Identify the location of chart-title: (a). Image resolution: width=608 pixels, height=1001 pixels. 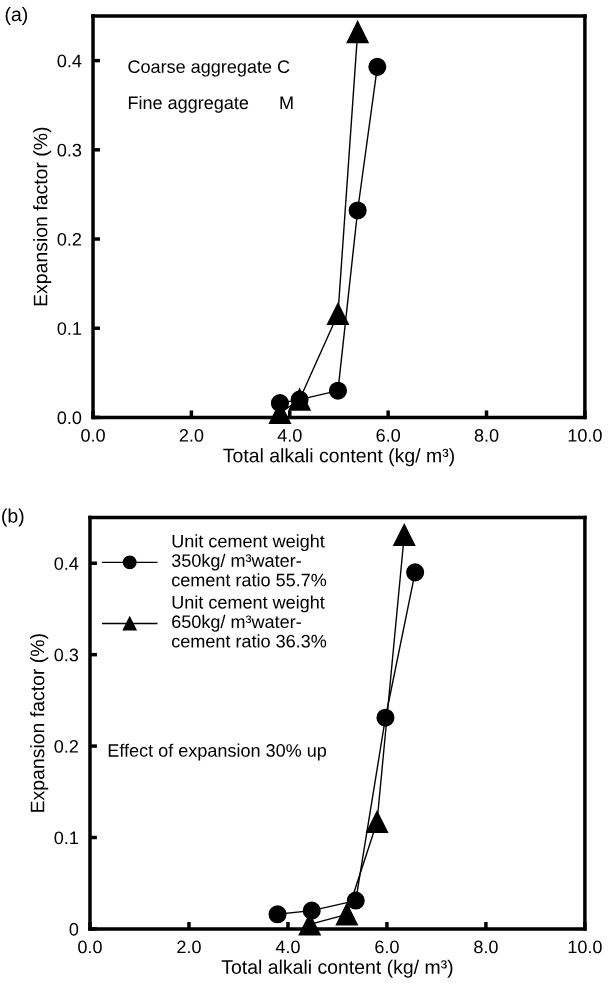
(16, 16).